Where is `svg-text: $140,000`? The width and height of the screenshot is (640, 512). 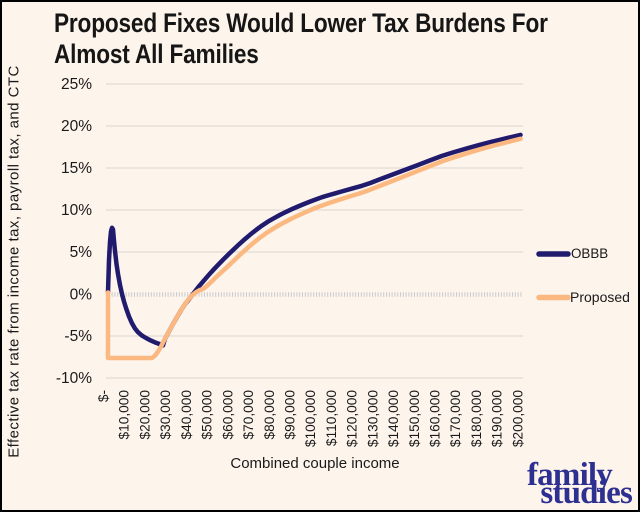 svg-text: $140,000 is located at coordinates (393, 418).